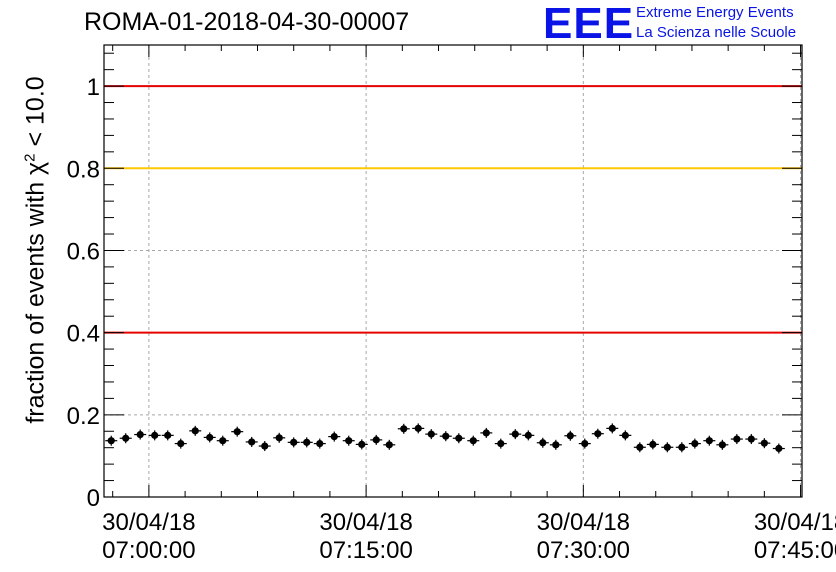  Describe the element at coordinates (93, 498) in the screenshot. I see `y-tick-label: 0` at that location.